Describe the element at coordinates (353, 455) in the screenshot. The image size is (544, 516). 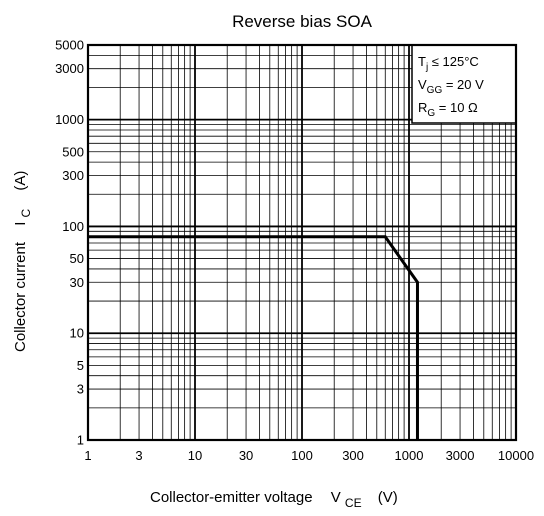
I see `x-tick-label: 300` at that location.